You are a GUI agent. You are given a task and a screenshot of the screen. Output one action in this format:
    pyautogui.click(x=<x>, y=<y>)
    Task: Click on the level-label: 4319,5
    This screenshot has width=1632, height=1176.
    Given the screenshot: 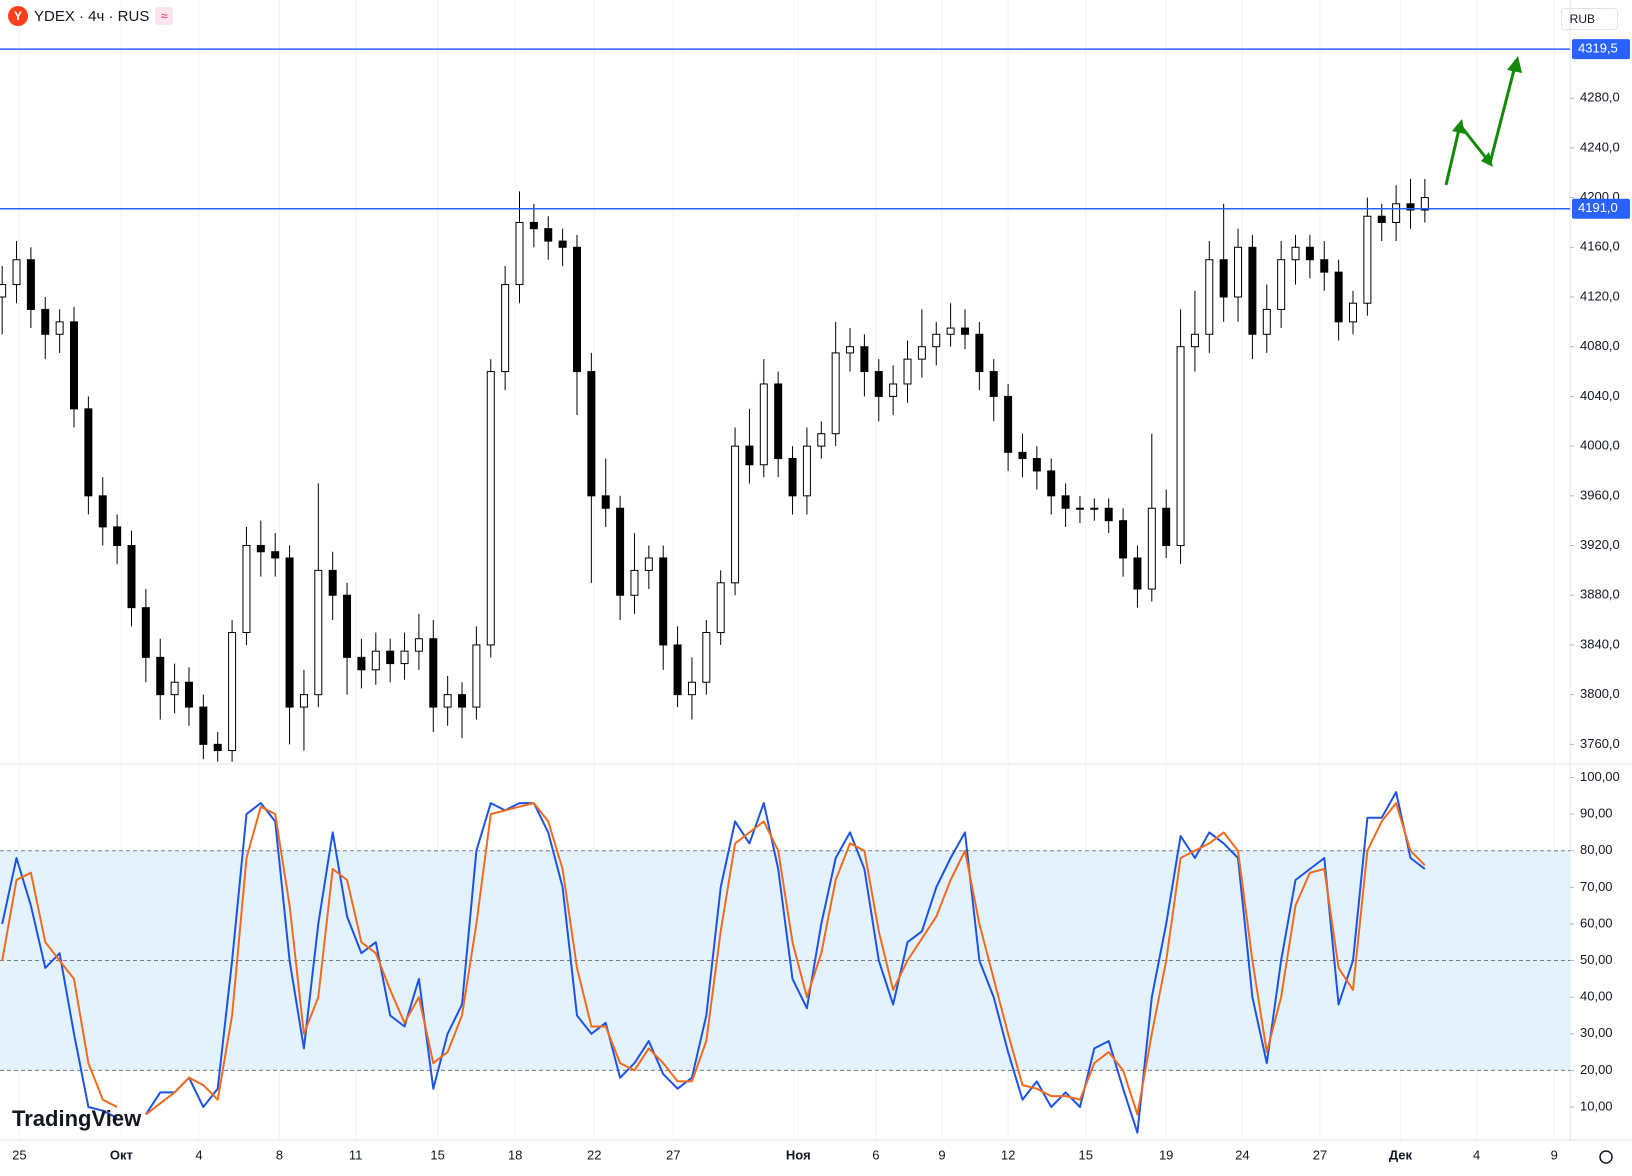 What is the action you would take?
    pyautogui.click(x=1598, y=48)
    